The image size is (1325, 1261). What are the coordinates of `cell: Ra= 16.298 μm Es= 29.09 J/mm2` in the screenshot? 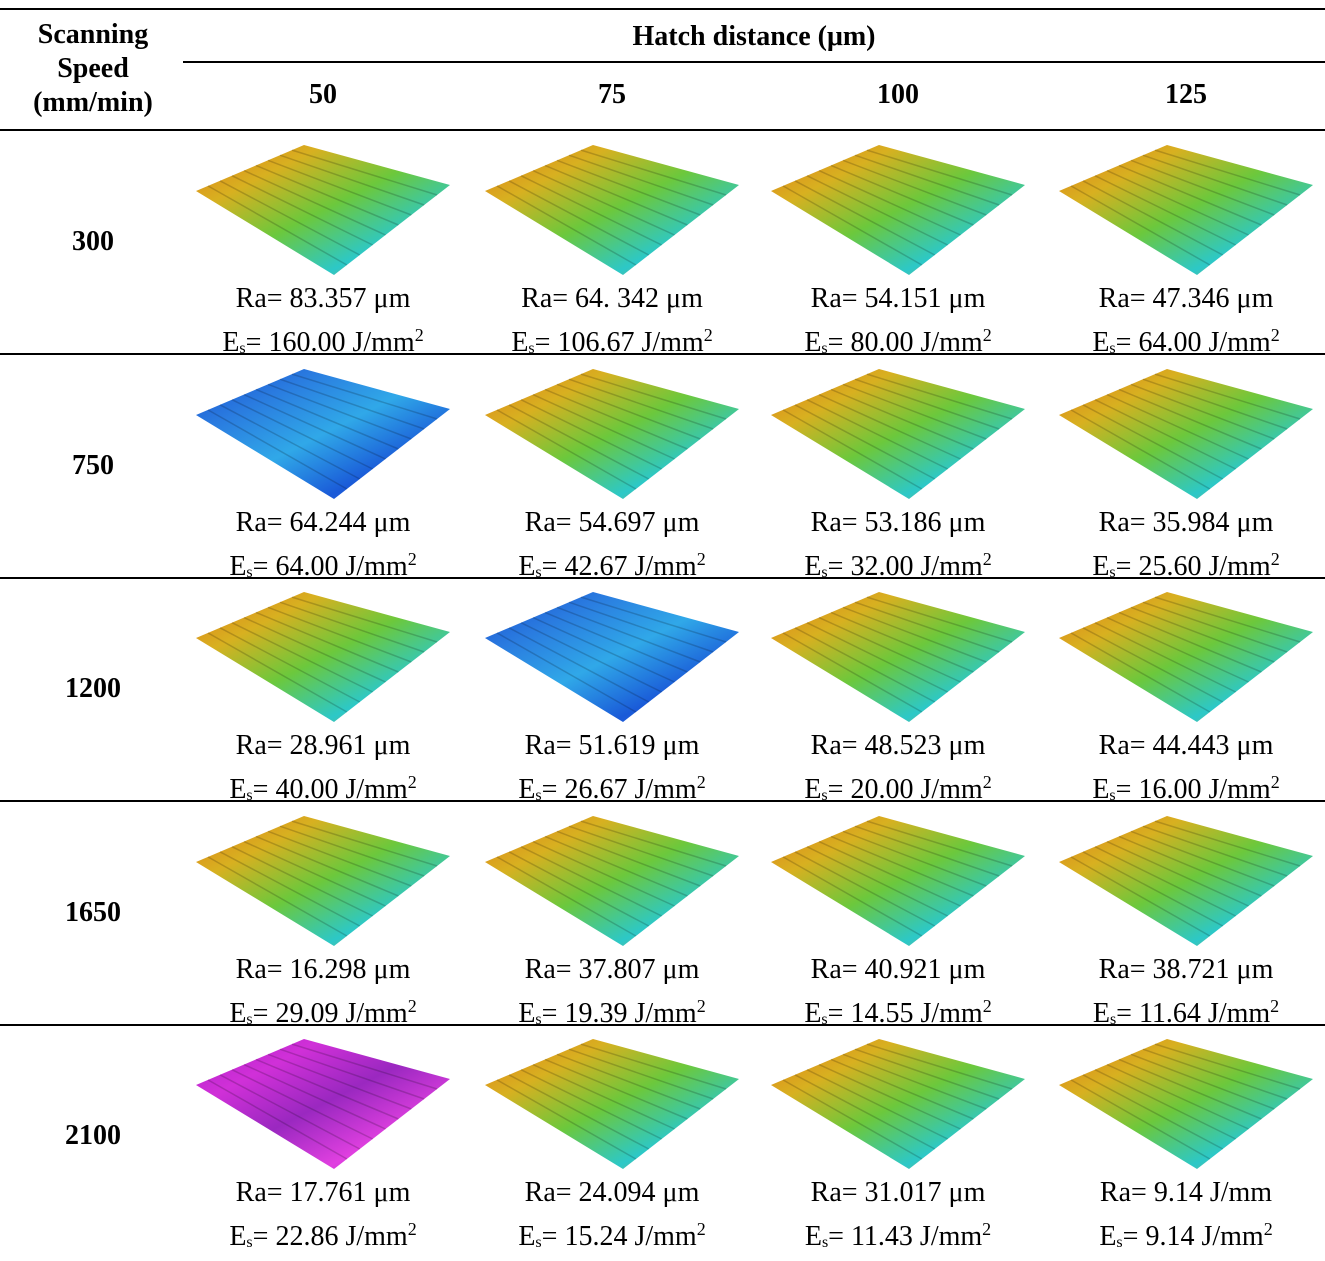 It's located at (323, 924).